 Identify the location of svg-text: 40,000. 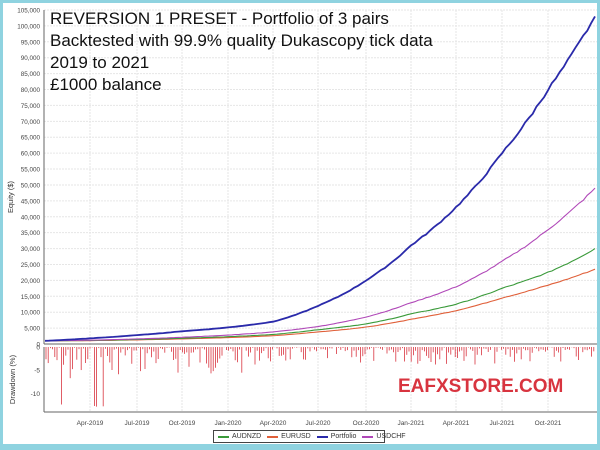
(31, 217).